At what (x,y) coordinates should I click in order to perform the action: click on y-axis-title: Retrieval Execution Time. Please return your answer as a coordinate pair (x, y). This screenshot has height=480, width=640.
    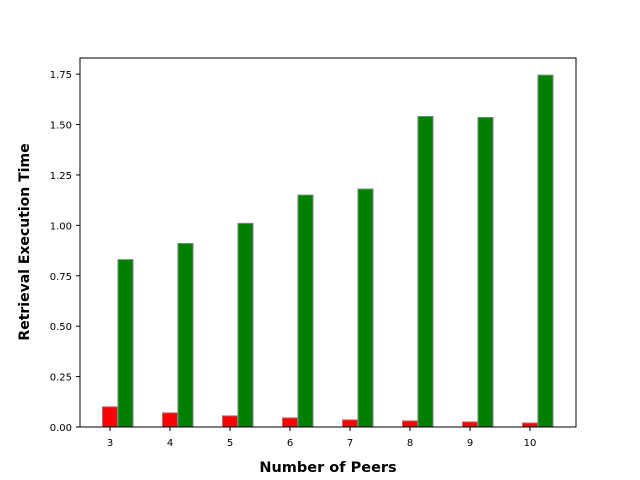
    Looking at the image, I should click on (25, 241).